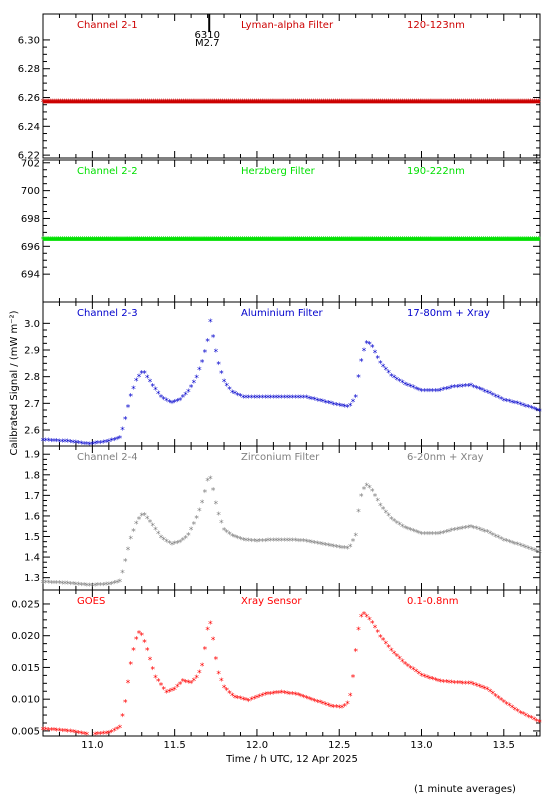 The height and width of the screenshot is (800, 550). What do you see at coordinates (448, 313) in the screenshot?
I see `panel-band-label: 17-80nm + Xray` at bounding box center [448, 313].